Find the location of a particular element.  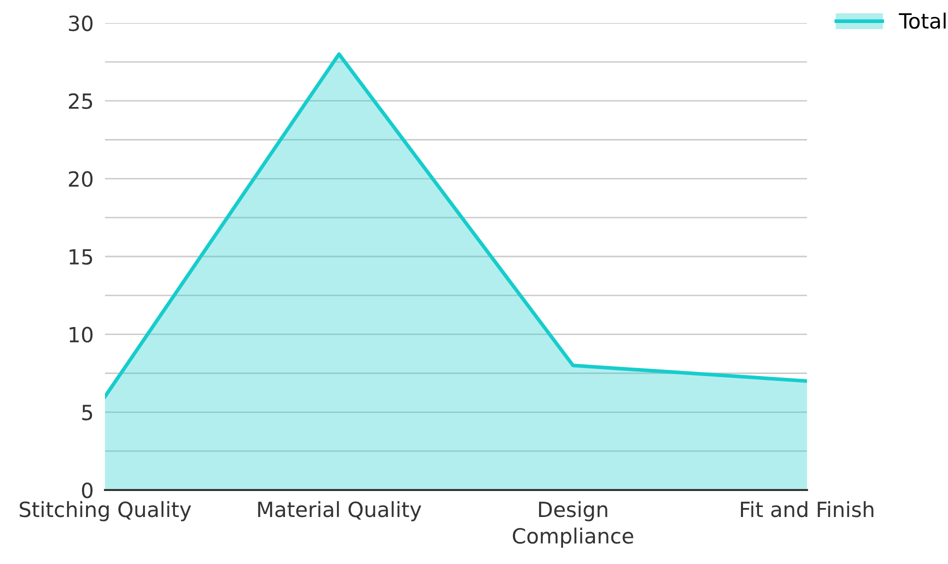

x-tick-label: Stitching Quality is located at coordinates (106, 511).